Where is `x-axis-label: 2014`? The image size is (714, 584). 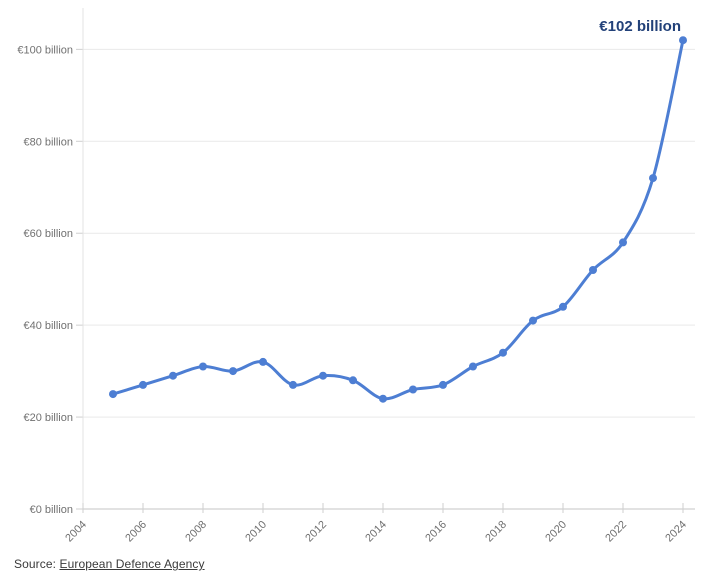 x-axis-label: 2014 is located at coordinates (376, 532).